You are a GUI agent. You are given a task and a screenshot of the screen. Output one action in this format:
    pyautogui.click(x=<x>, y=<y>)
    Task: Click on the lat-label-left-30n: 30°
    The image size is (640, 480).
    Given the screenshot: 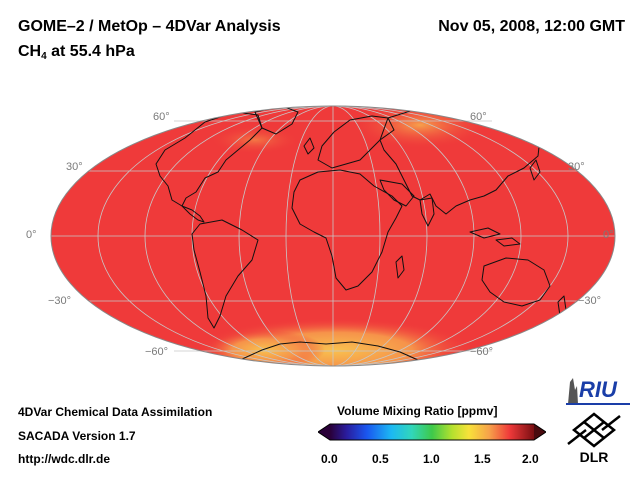 What is the action you would take?
    pyautogui.click(x=74, y=167)
    